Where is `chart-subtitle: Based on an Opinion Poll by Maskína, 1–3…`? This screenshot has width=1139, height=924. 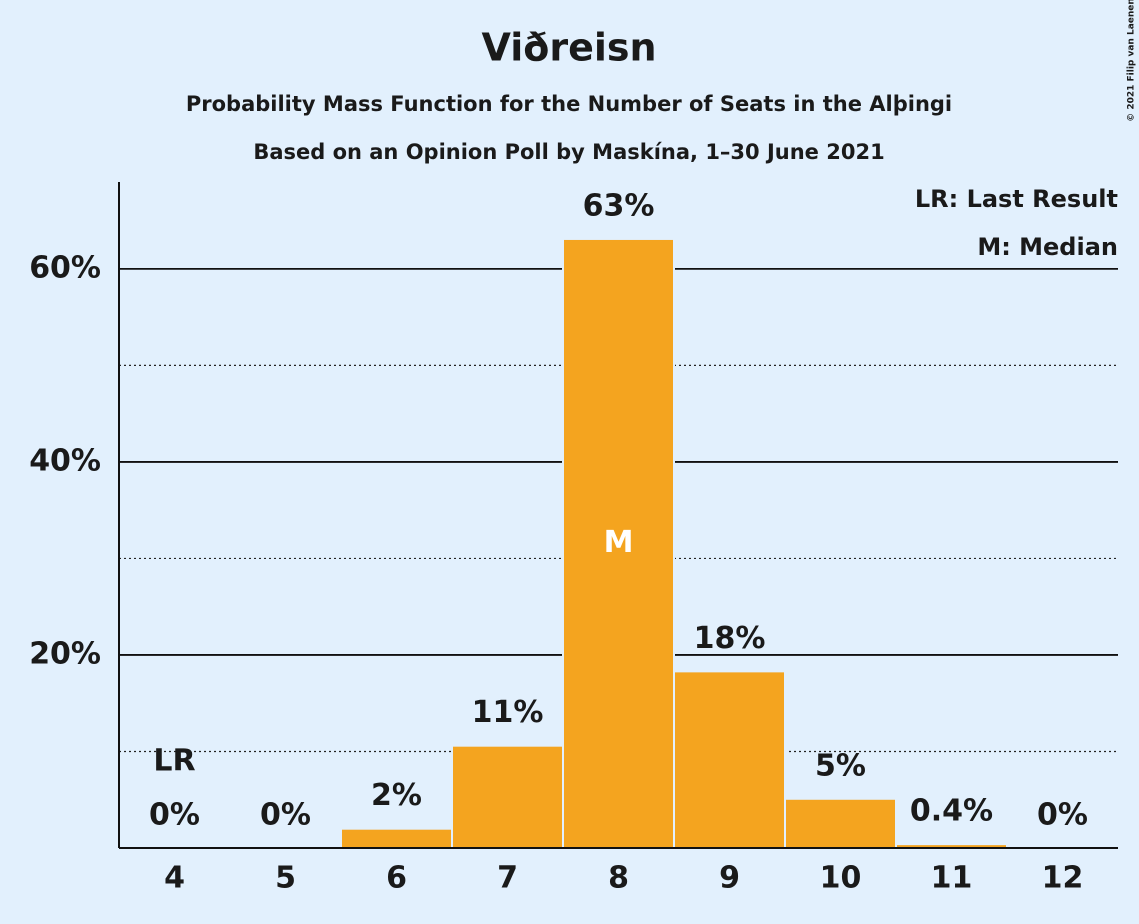
chart-subtitle: Based on an Opinion Poll by Maskína, 1–3… is located at coordinates (568, 152).